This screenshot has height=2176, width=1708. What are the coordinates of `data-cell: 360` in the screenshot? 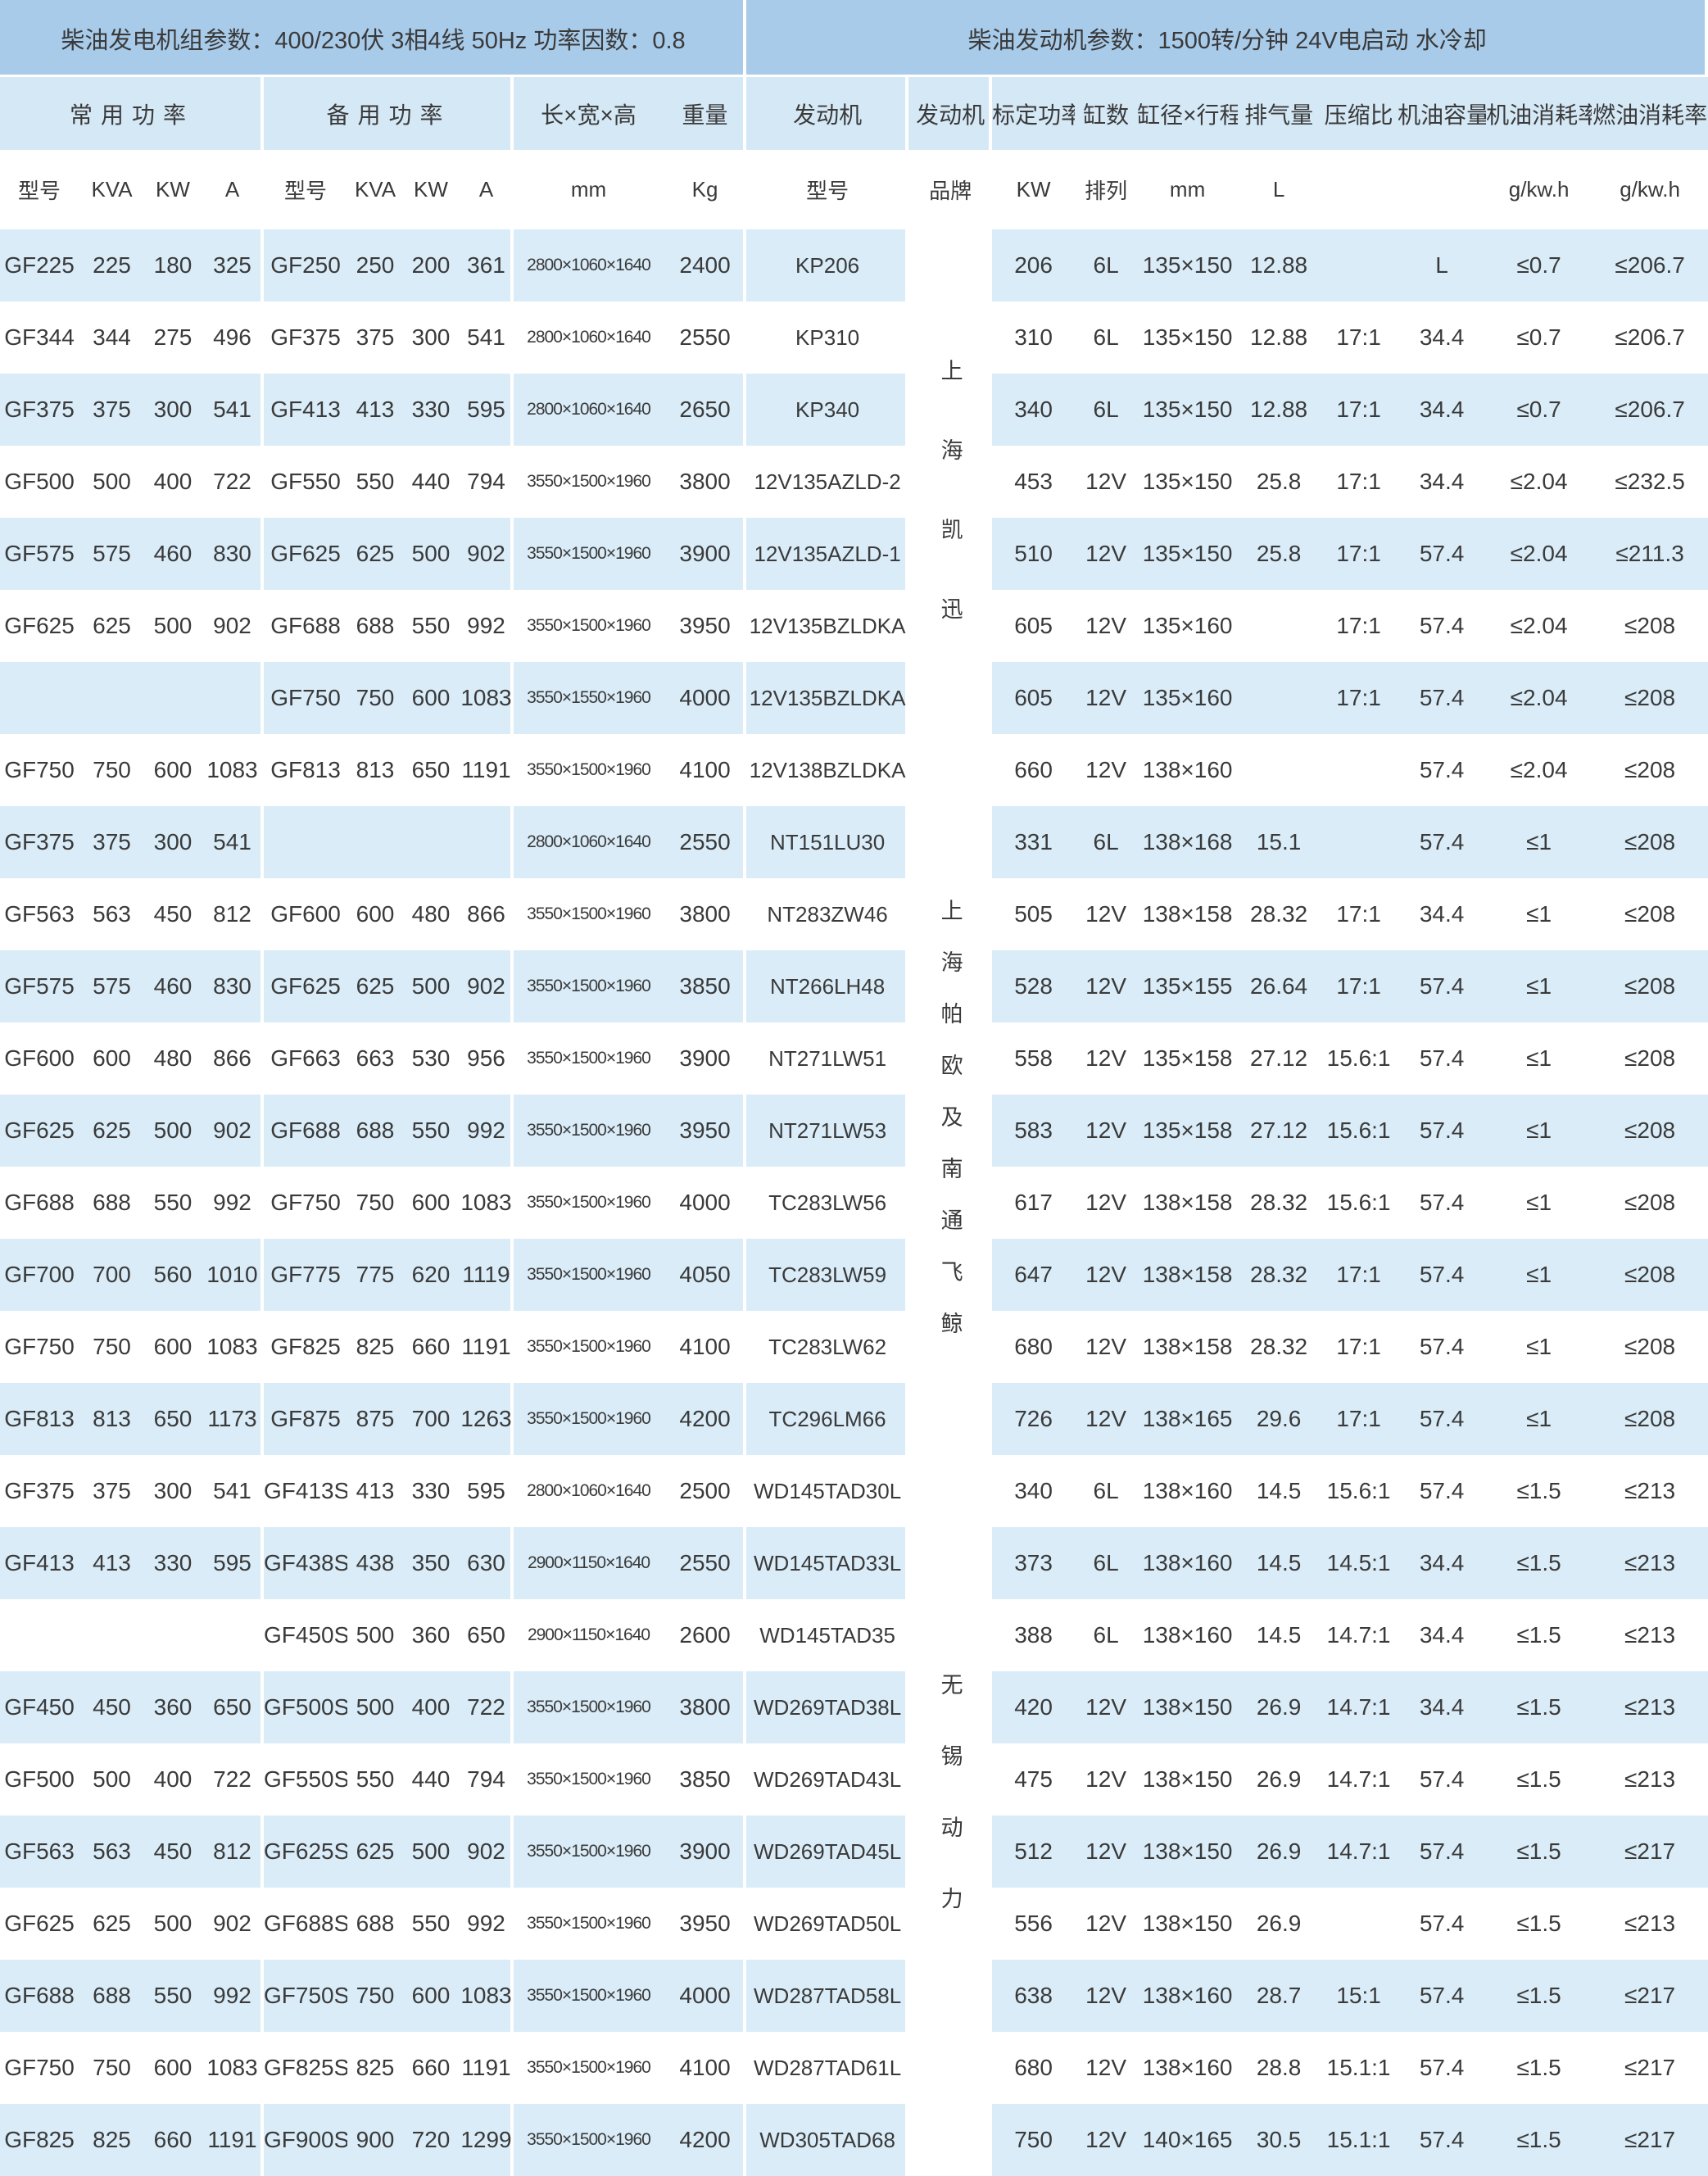 It's located at (431, 1635).